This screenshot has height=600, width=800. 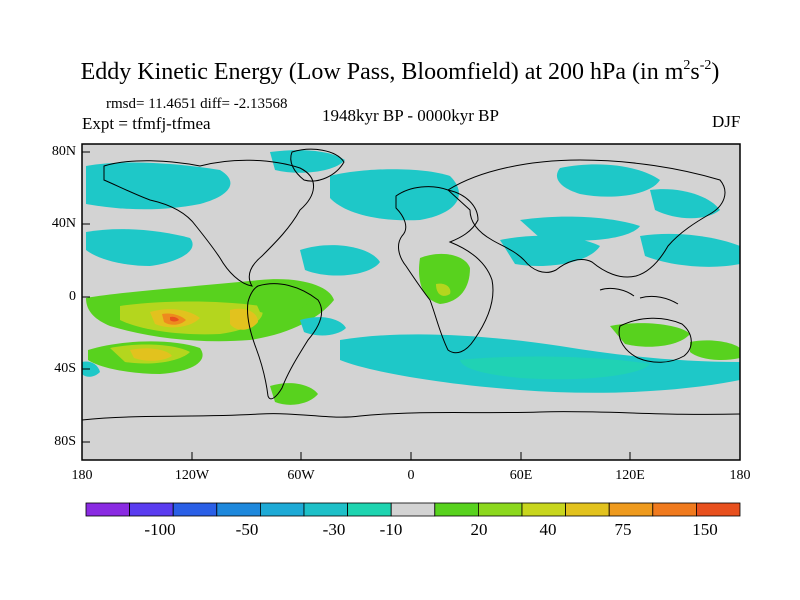 What do you see at coordinates (443, 289) in the screenshot?
I see `field-africa-yellowgreen` at bounding box center [443, 289].